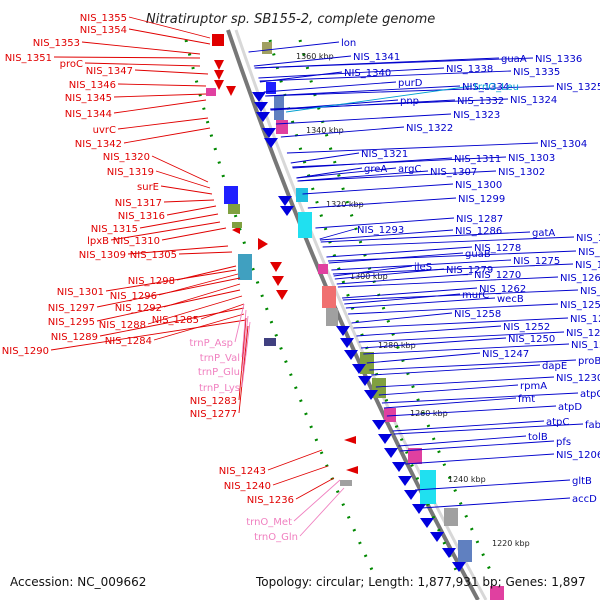 Image resolution: width=600 pixels, height=600 pixels. What do you see at coordinates (384, 154) in the screenshot?
I see `gene-label-nis-1321: NIS_1321` at bounding box center [384, 154].